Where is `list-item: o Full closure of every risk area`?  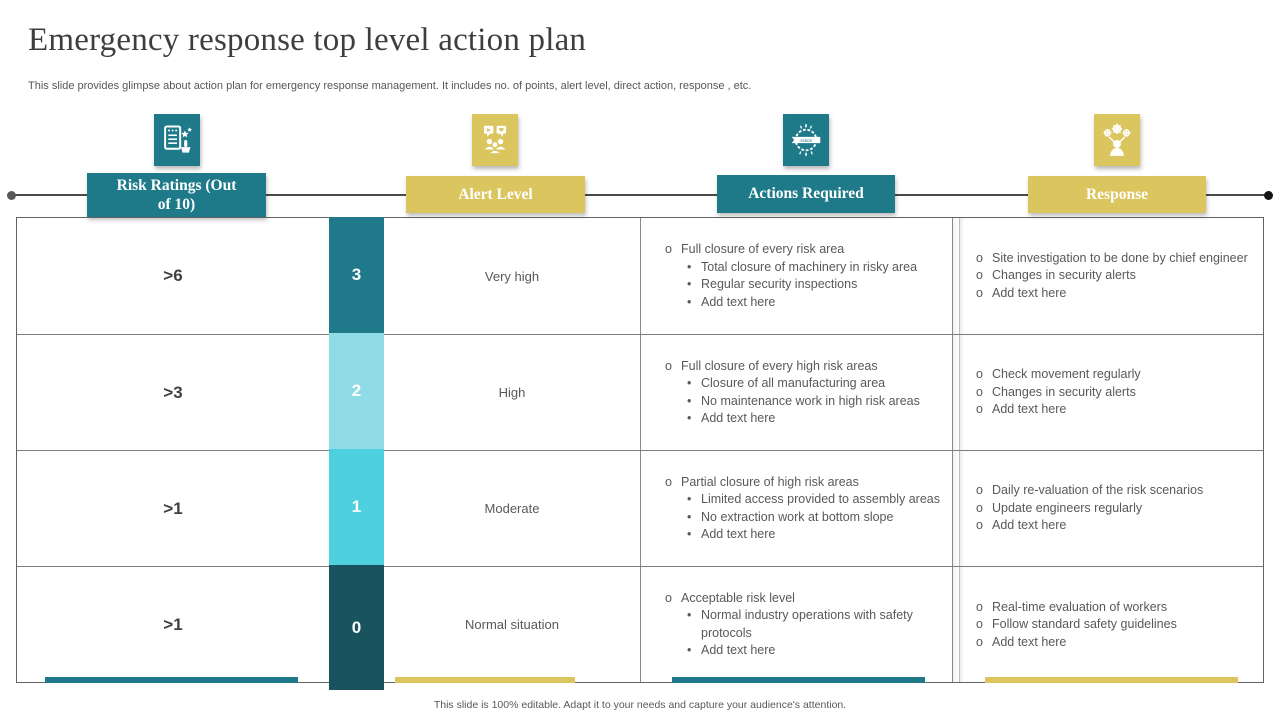 list-item: o Full closure of every risk area is located at coordinates (804, 250).